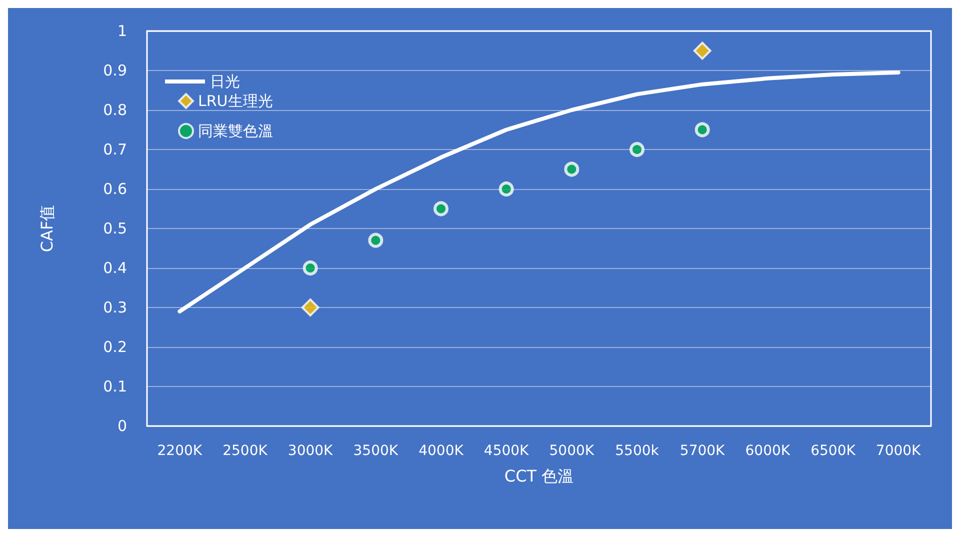 The width and height of the screenshot is (960, 537). I want to click on y-axis-title: CAF值, so click(47, 228).